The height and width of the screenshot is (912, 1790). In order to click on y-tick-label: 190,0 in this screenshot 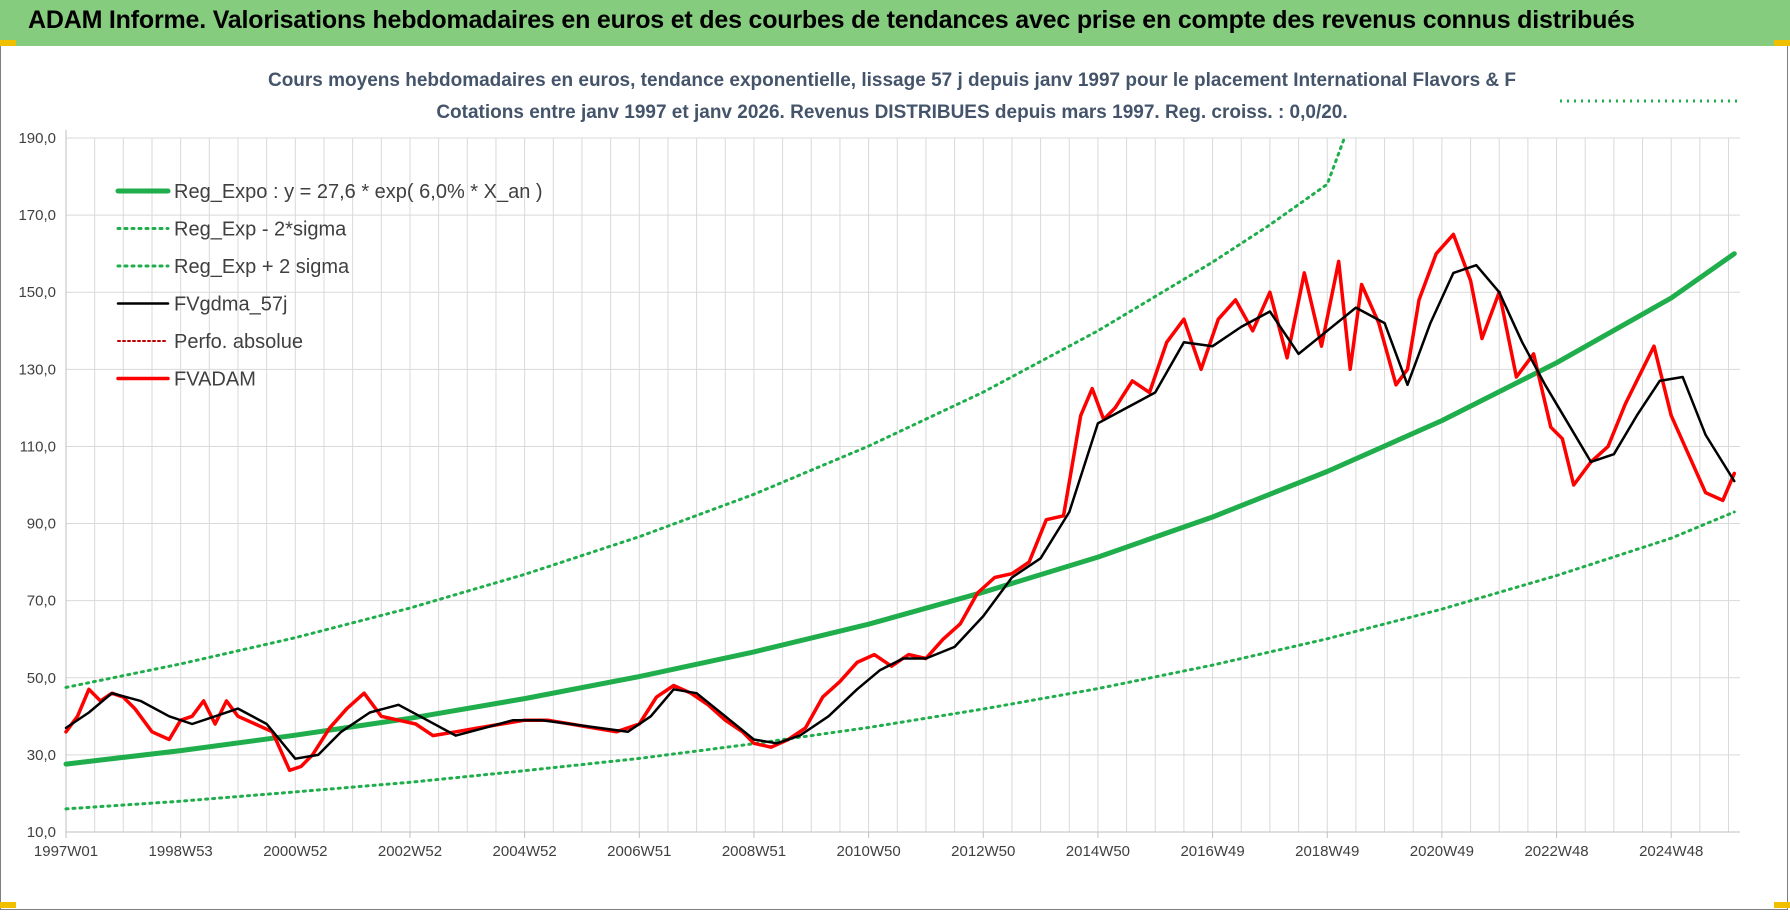, I will do `click(37, 138)`.